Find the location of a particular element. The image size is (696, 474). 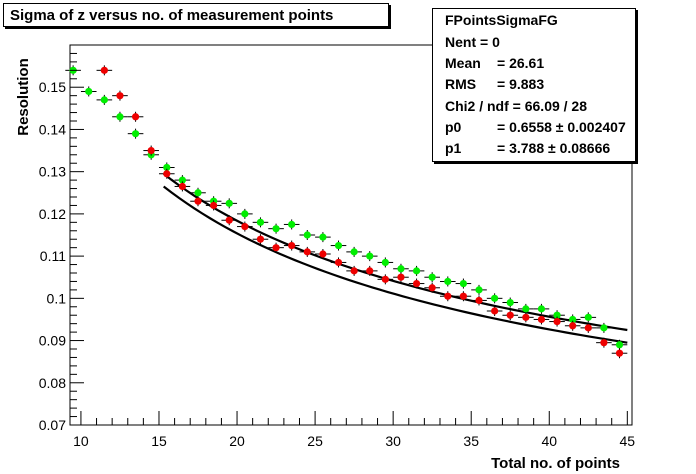

x-tick-label: 25 is located at coordinates (315, 441).